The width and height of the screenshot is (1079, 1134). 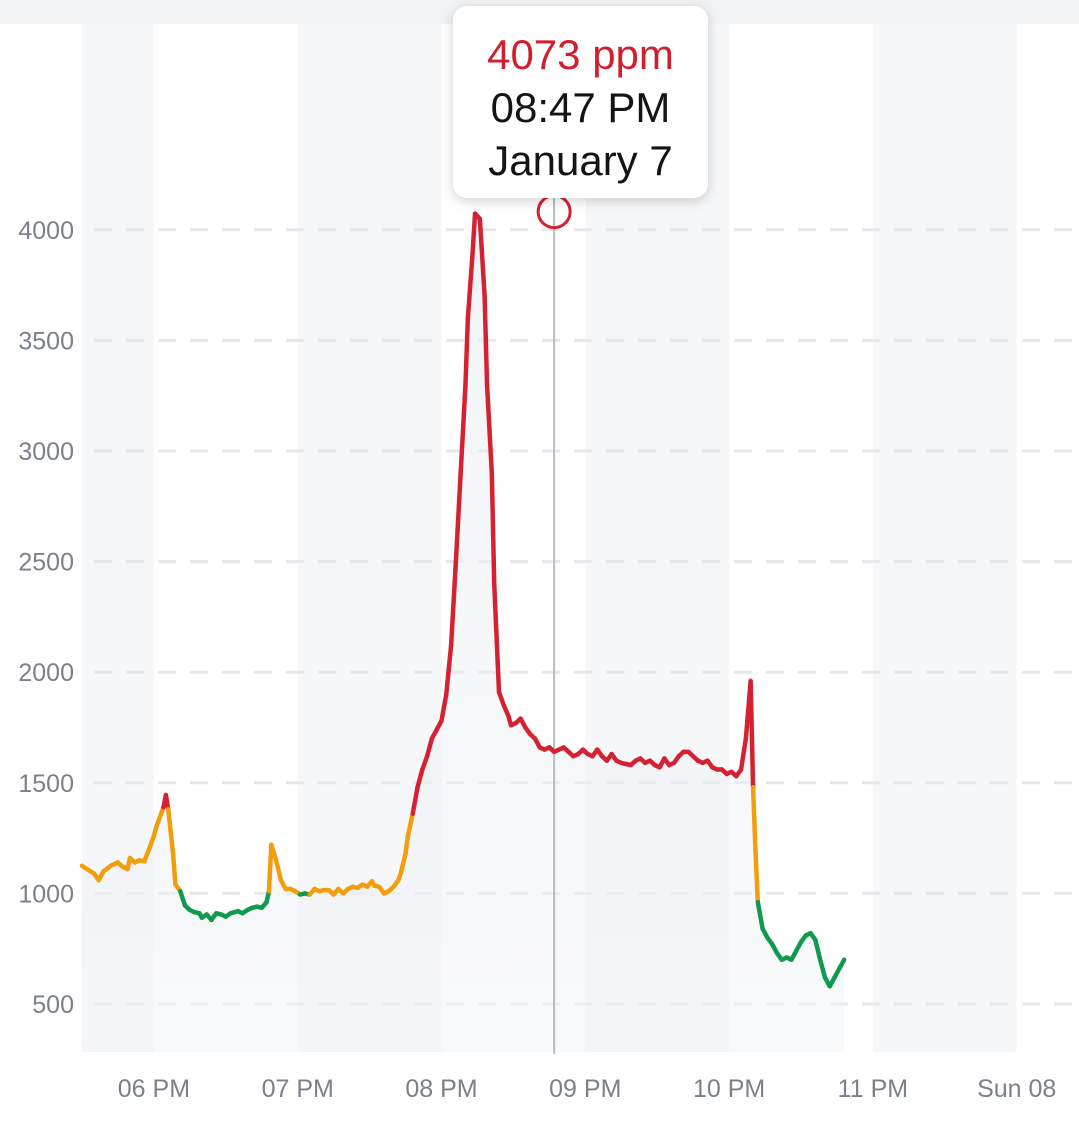 I want to click on x-tick-label: Sun 08, so click(x=1016, y=1089).